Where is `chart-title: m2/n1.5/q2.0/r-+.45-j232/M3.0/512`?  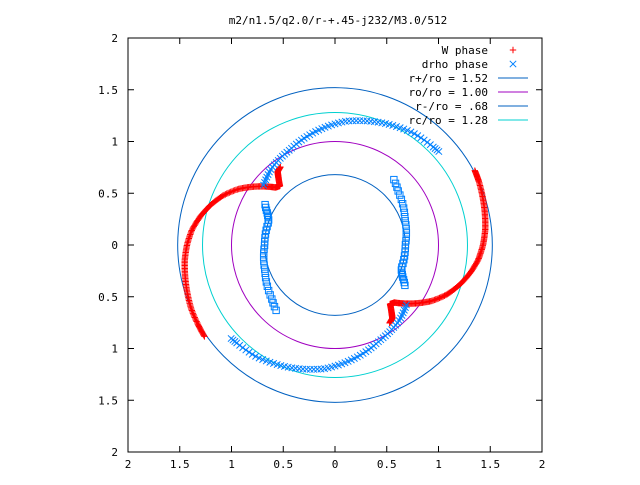
chart-title: m2/n1.5/q2.0/r-+.45-j232/M3.0/512 is located at coordinates (338, 20).